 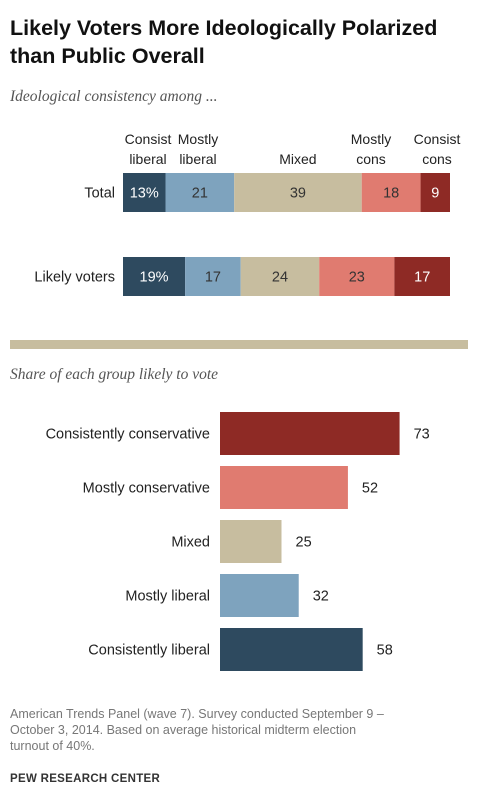 What do you see at coordinates (422, 435) in the screenshot?
I see `bar-value-label: 73` at bounding box center [422, 435].